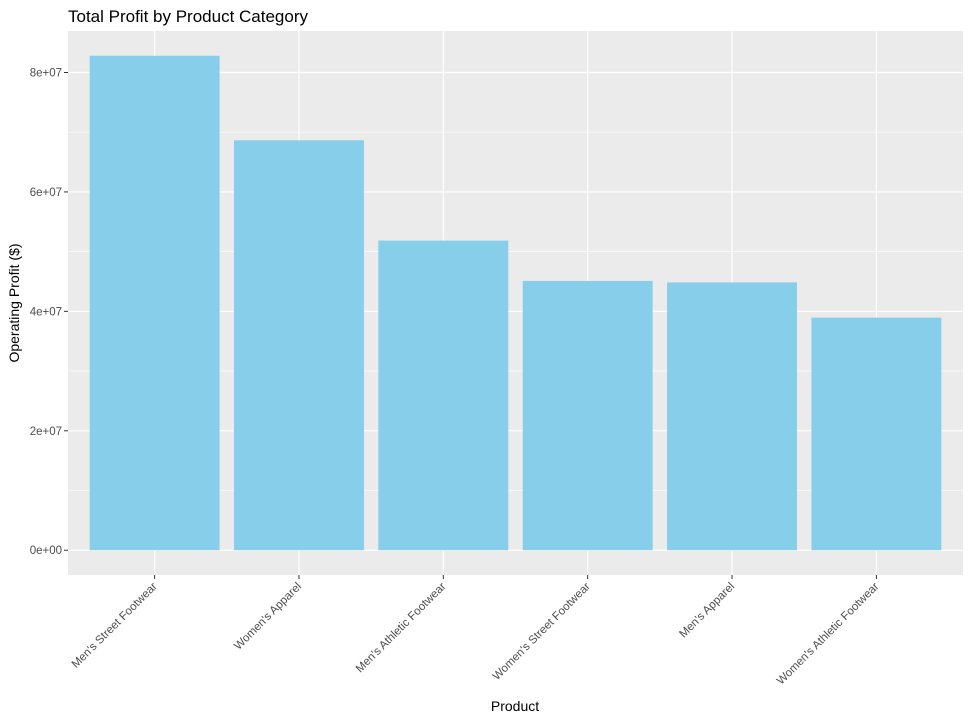 This screenshot has height=721, width=970. I want to click on y-tick-label: 4e+07, so click(46, 312).